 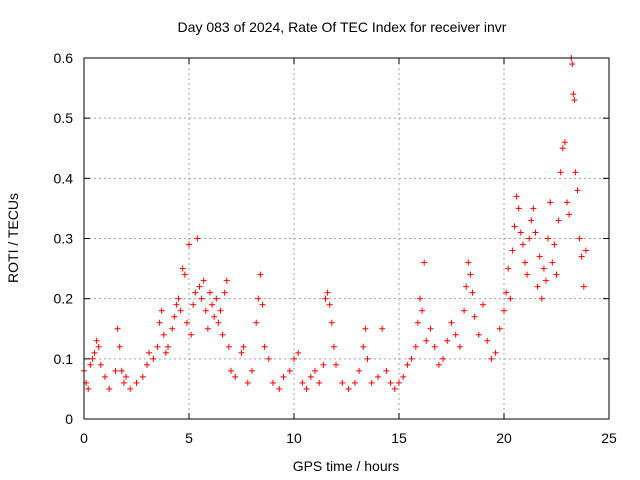 I want to click on y-axis-label: ROTI / TECUs, so click(x=13, y=238).